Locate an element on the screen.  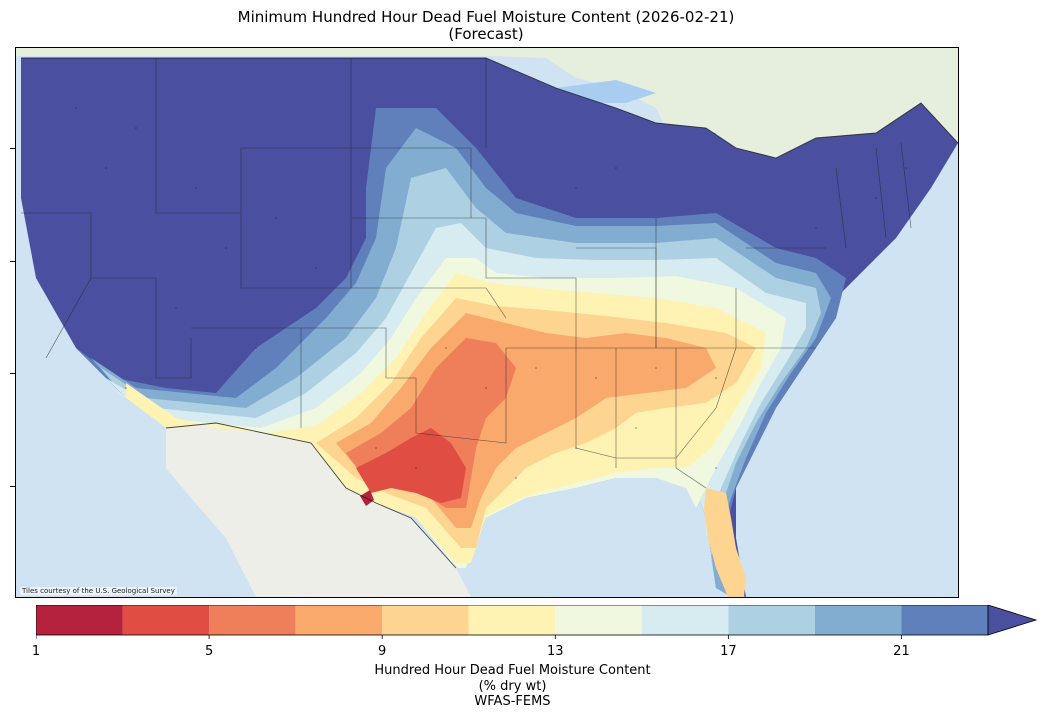
mexico-land is located at coordinates (318, 510).